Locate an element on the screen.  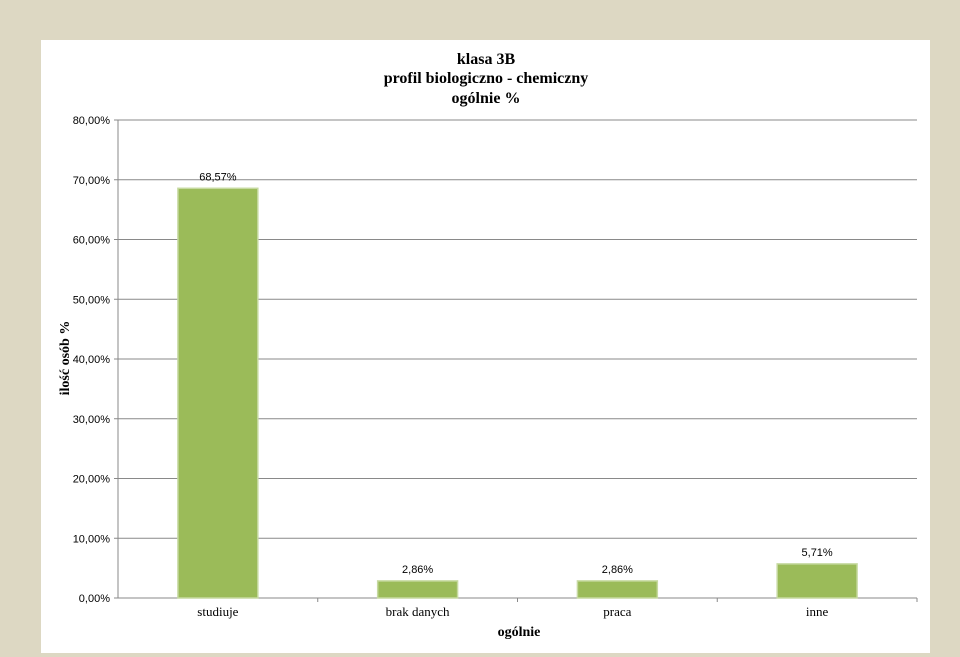
y-tick-label: 80,00% is located at coordinates (92, 121).